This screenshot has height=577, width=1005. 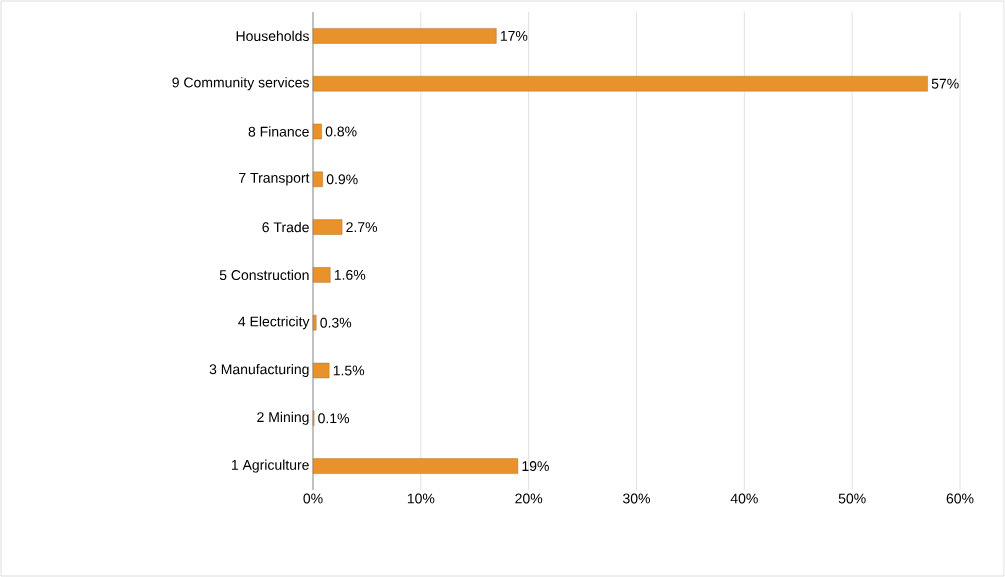 I want to click on x-tick-label: 60%, so click(x=960, y=498).